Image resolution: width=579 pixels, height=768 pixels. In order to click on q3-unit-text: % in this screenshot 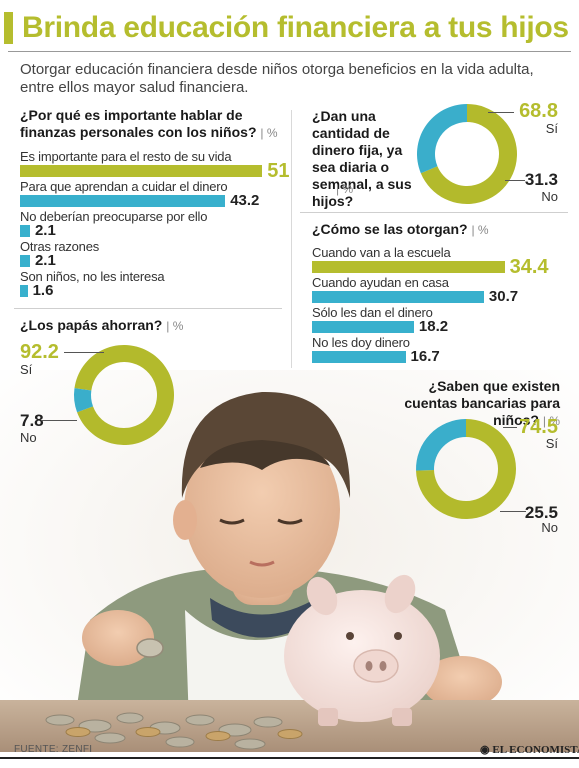, I will do `click(348, 189)`.